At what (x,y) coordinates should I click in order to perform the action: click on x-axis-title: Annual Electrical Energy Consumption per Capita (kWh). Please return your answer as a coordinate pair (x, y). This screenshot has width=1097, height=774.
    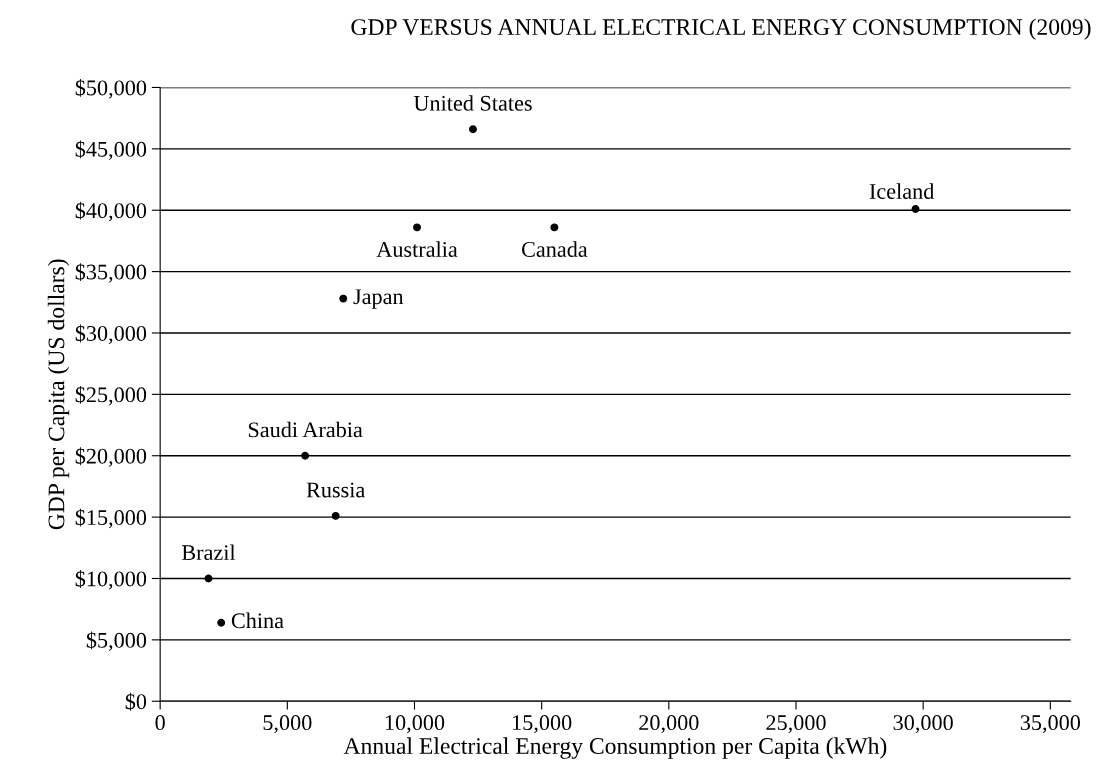
    Looking at the image, I should click on (615, 748).